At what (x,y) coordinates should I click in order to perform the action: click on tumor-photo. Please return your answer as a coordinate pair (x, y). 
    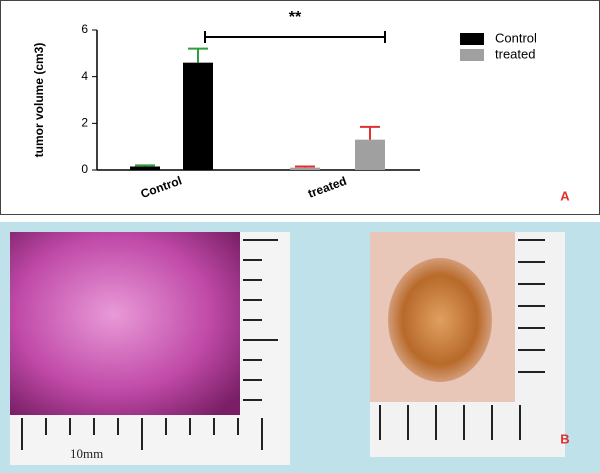
    Looking at the image, I should click on (125, 323).